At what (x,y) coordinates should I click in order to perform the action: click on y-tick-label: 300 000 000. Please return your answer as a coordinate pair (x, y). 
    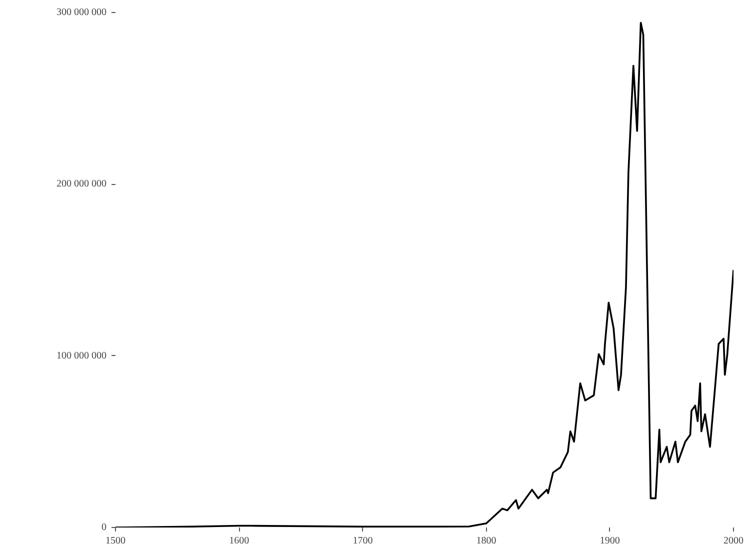
    Looking at the image, I should click on (81, 12).